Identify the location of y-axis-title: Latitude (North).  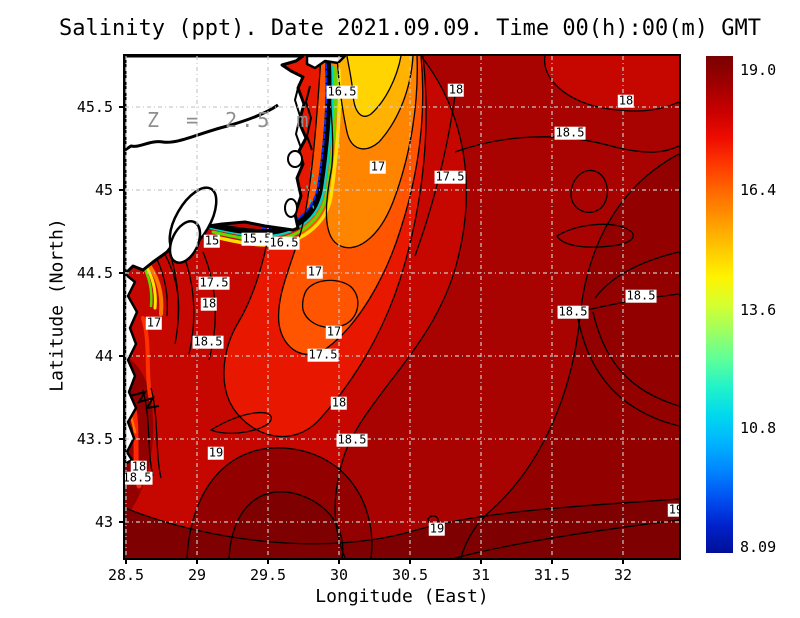
(57, 305).